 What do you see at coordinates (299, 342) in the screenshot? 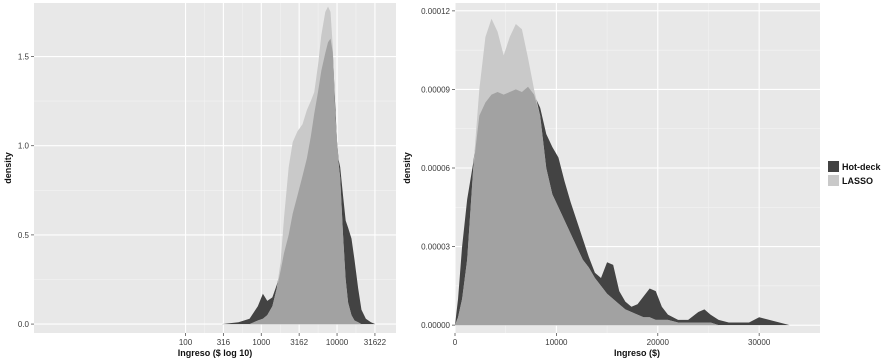
I see `x-tick-label: 3162` at bounding box center [299, 342].